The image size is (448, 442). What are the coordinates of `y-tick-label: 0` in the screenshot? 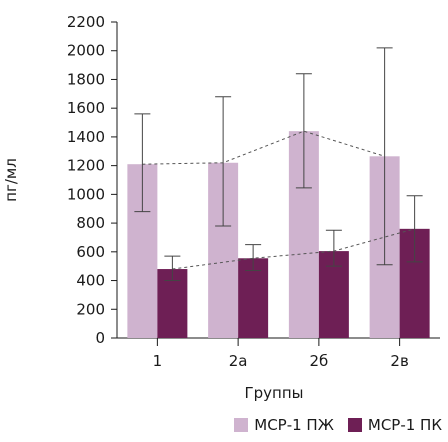 It's located at (100, 338).